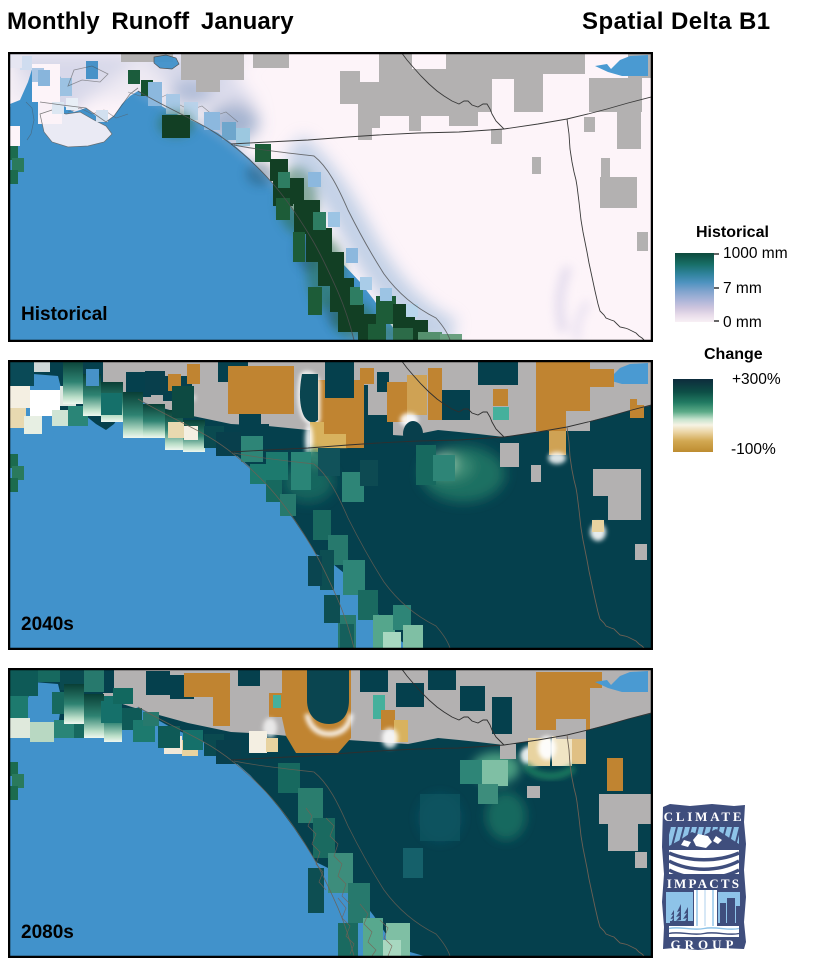 The image size is (830, 970). Describe the element at coordinates (47, 624) in the screenshot. I see `svg-text: 2040s` at that location.